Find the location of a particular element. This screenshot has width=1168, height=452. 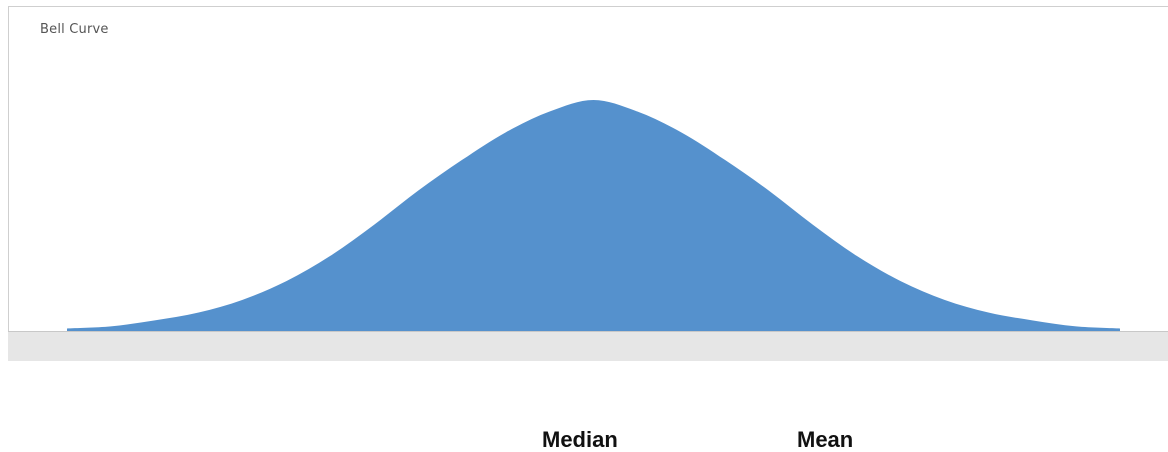

median-label: Median is located at coordinates (580, 439).